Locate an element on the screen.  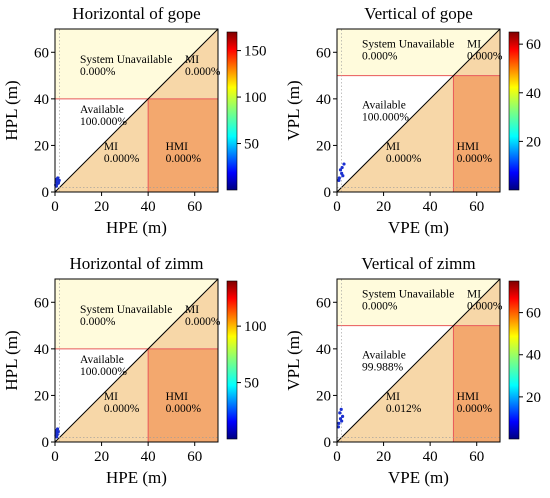
colorbar-tick-label: 20 is located at coordinates (533, 398).